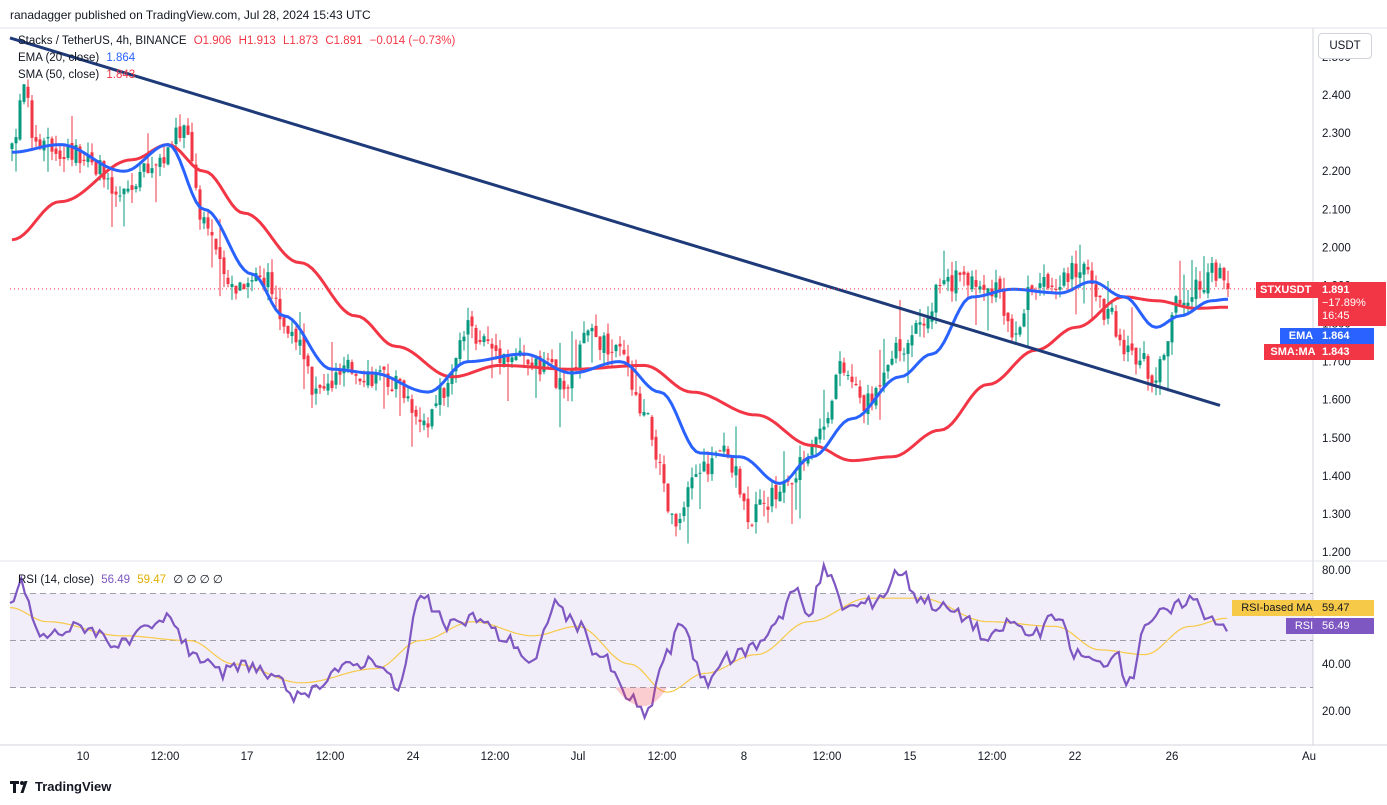 The height and width of the screenshot is (805, 1387). Describe the element at coordinates (1336, 134) in the screenshot. I see `price-tick-label: 2.300` at that location.